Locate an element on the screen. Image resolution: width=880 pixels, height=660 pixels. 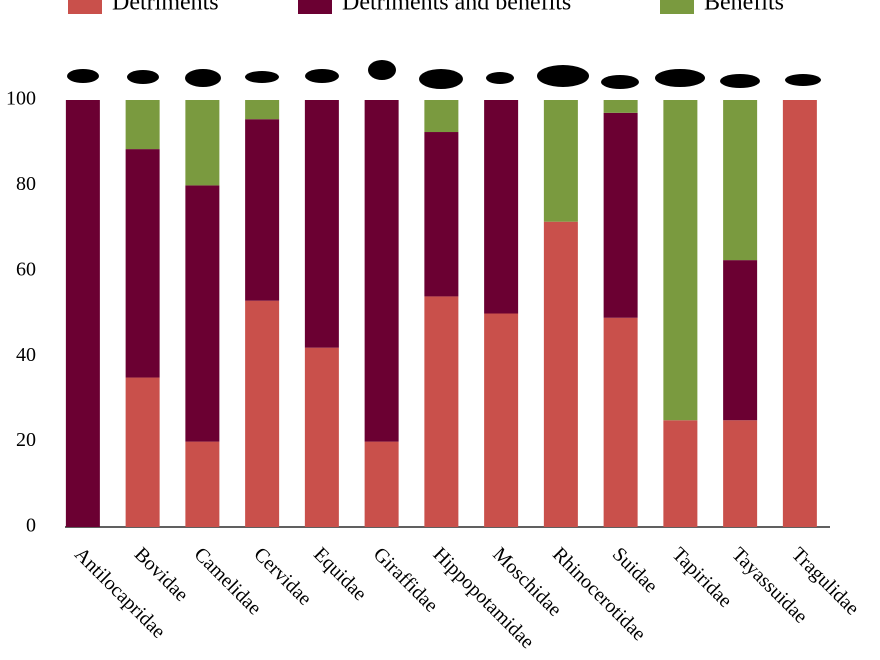
silhouettes is located at coordinates (444, 74).